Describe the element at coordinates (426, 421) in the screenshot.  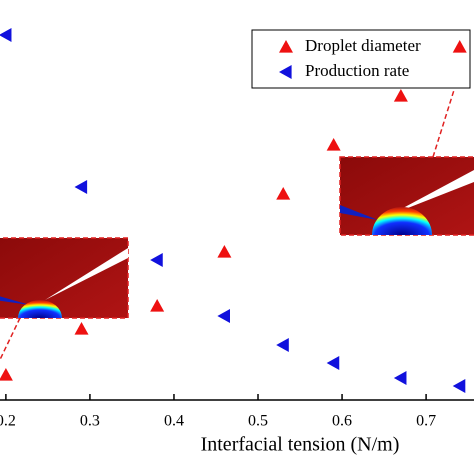
I see `x-tick-label: 0.7` at that location.